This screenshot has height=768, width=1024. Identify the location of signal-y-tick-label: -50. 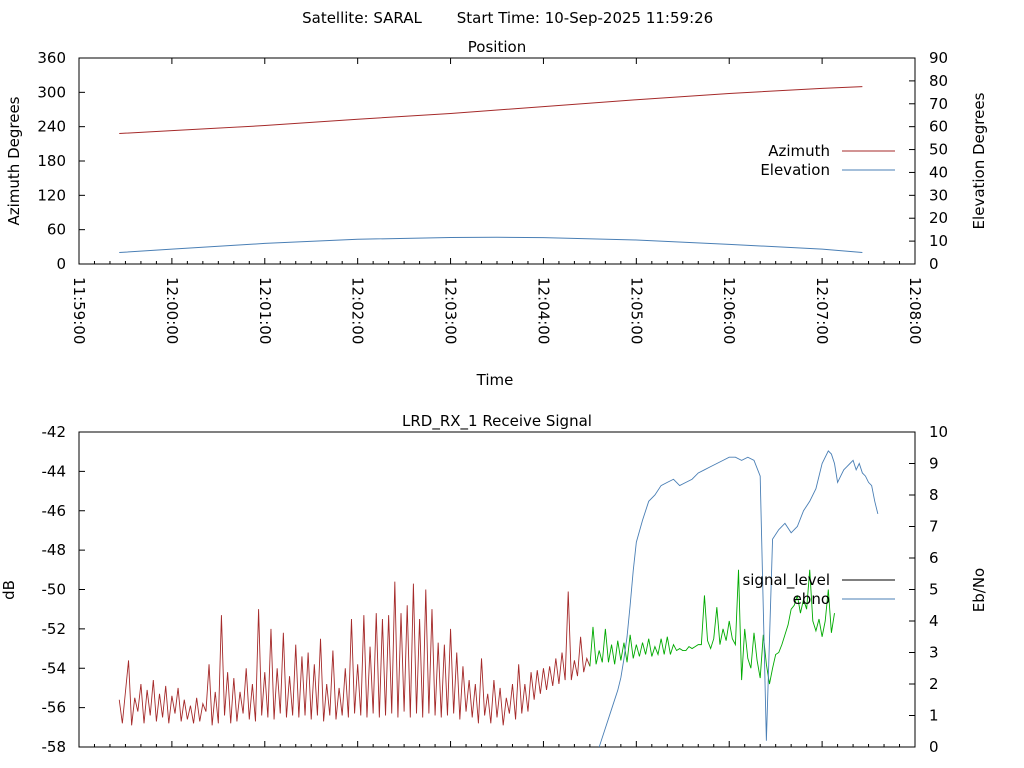
(54, 590).